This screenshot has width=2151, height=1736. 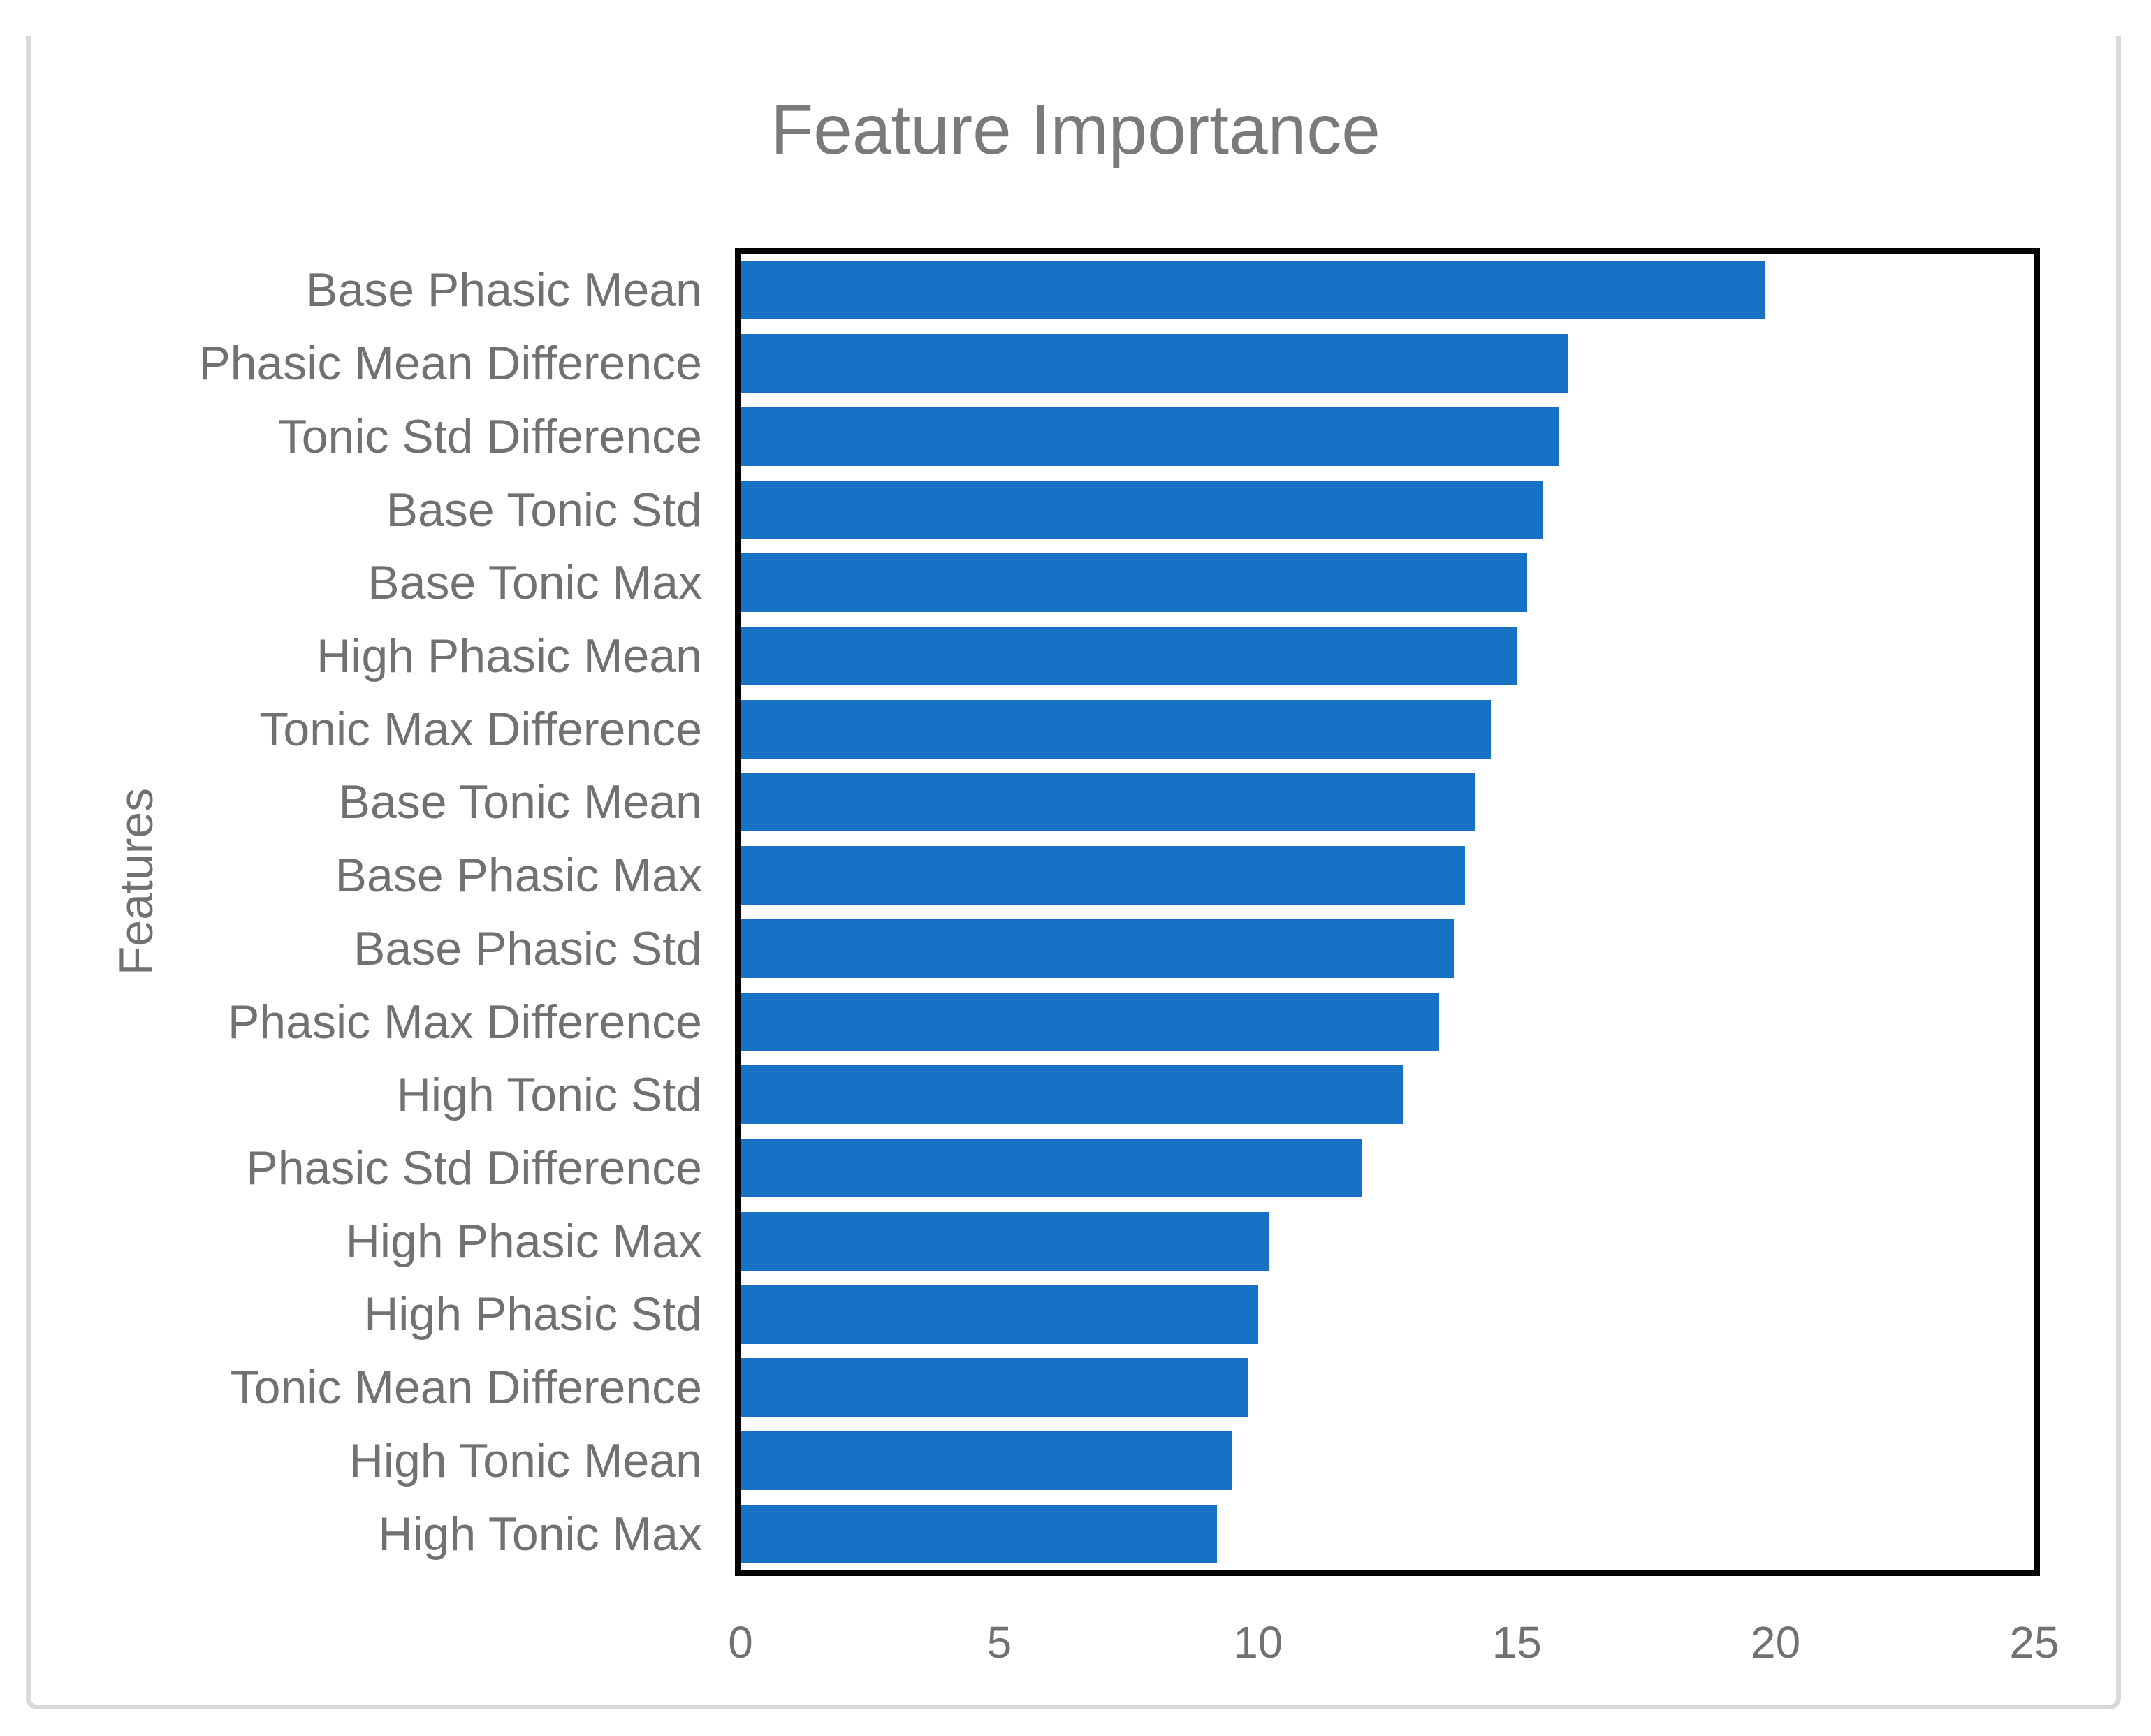 What do you see at coordinates (740, 1642) in the screenshot?
I see `x-tick-label: 0` at bounding box center [740, 1642].